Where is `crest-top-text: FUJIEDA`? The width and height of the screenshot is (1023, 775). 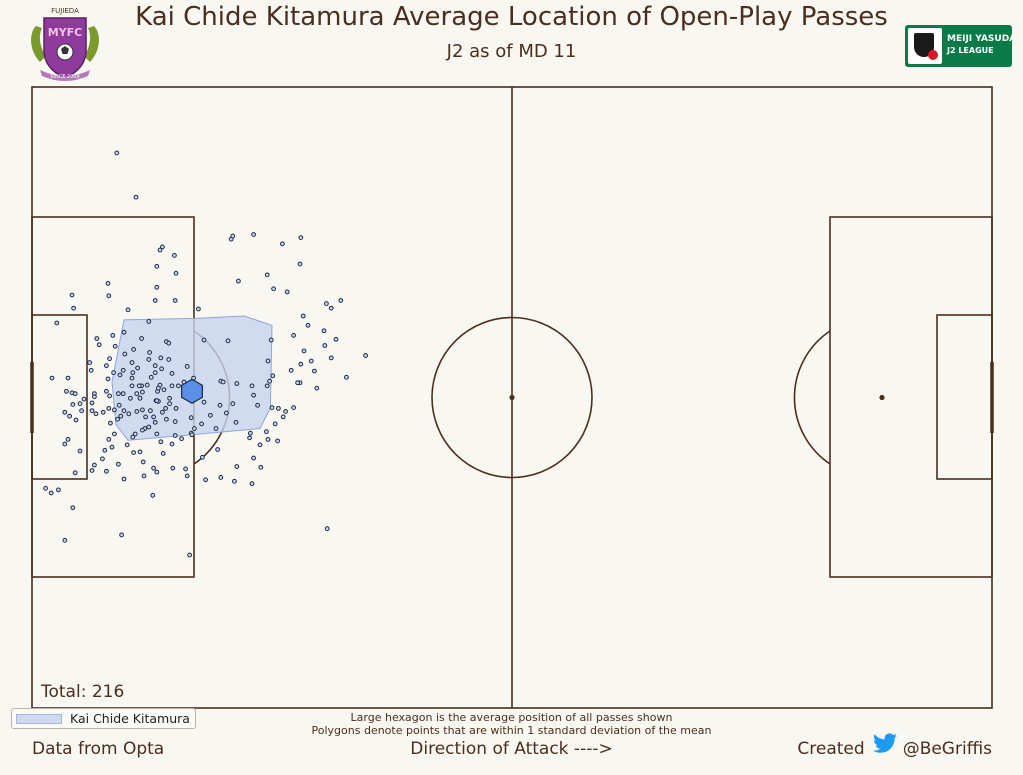 crest-top-text: FUJIEDA is located at coordinates (65, 11).